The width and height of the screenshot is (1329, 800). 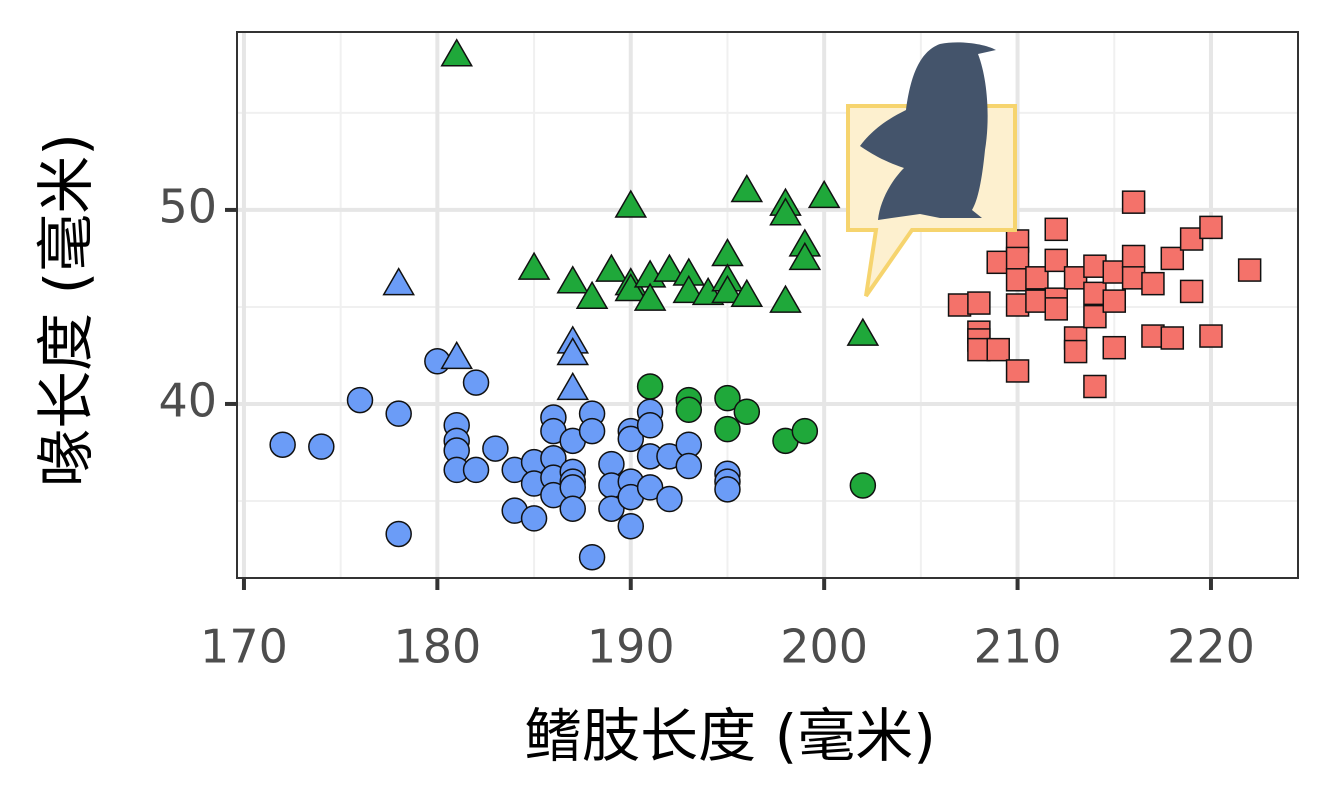 What do you see at coordinates (1018, 647) in the screenshot?
I see `x-tick-label: 210` at bounding box center [1018, 647].